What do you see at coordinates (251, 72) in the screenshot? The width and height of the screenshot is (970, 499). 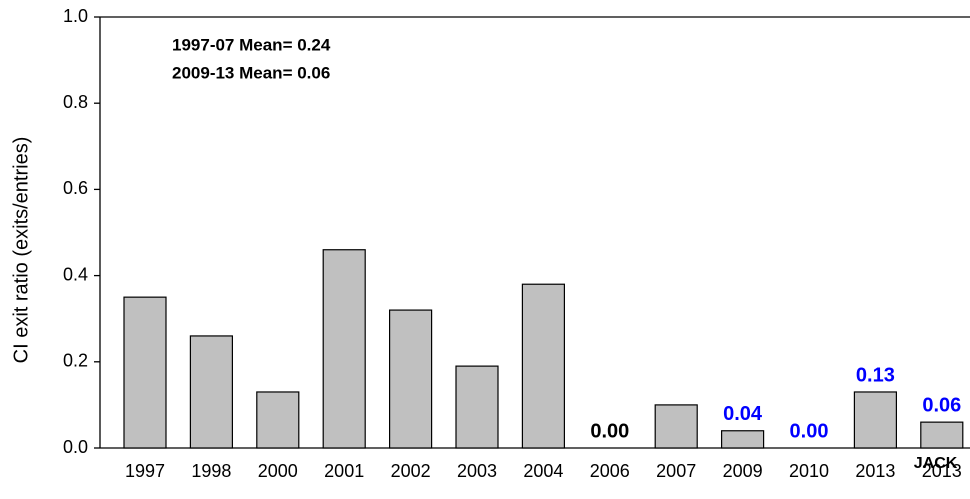 I see `annotation: 2009-13 Mean= 0.06` at bounding box center [251, 72].